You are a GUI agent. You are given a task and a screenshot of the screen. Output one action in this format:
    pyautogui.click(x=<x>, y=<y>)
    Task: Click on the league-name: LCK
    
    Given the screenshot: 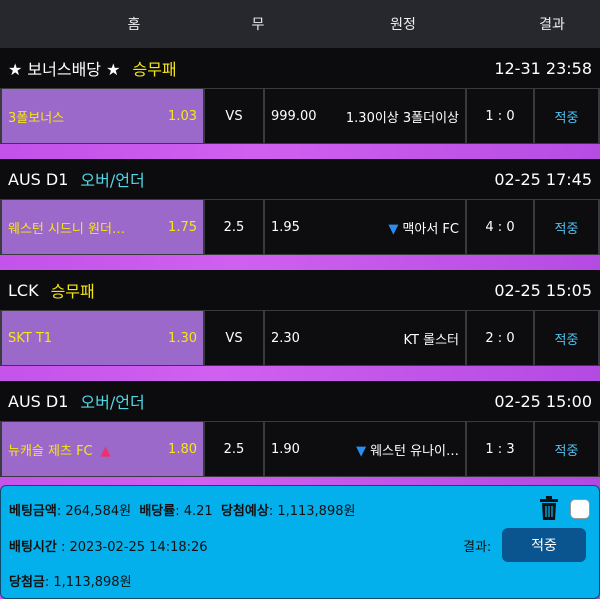 What is the action you would take?
    pyautogui.click(x=23, y=290)
    